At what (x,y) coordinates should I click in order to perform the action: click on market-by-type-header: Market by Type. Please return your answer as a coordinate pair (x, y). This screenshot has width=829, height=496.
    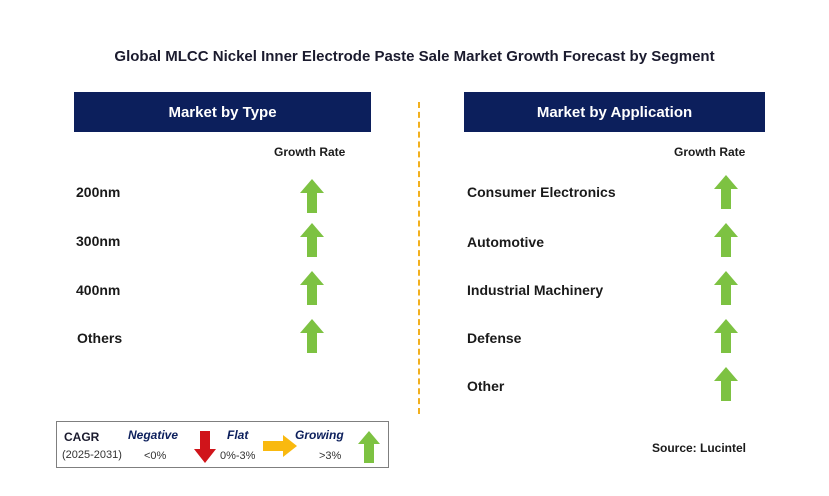
    Looking at the image, I should click on (222, 112).